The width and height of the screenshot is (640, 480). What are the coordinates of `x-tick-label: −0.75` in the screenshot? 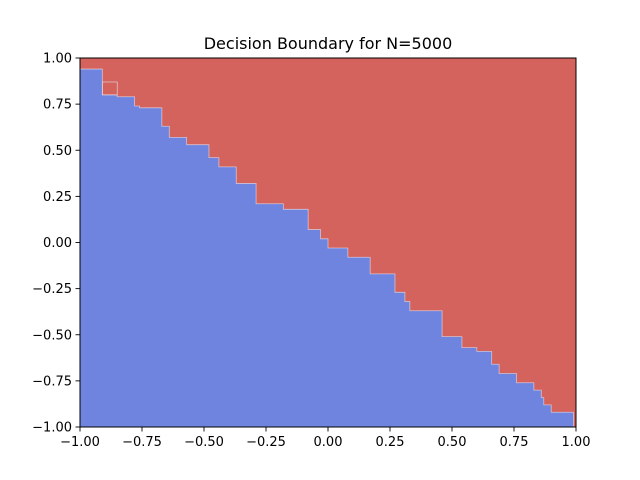 It's located at (142, 442).